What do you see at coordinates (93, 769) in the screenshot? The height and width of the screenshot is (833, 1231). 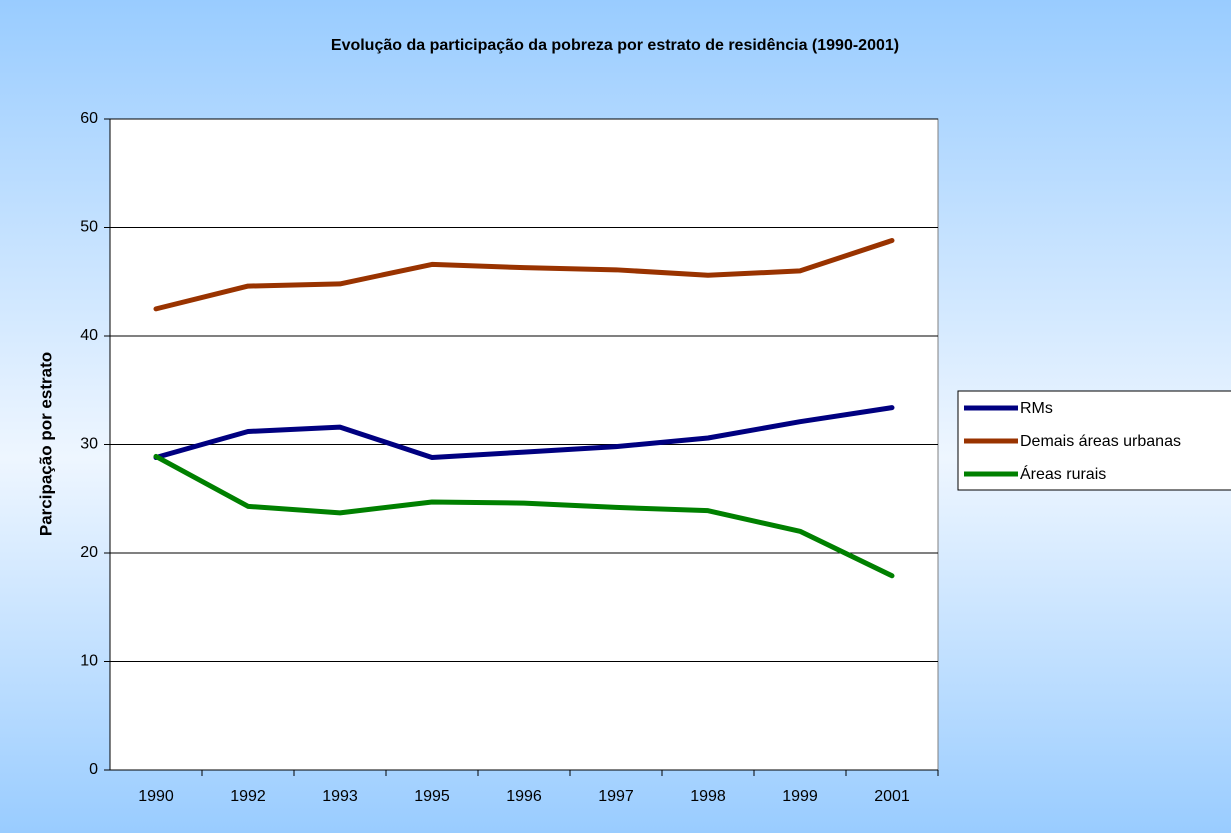 I see `y-tick-label: 0` at bounding box center [93, 769].